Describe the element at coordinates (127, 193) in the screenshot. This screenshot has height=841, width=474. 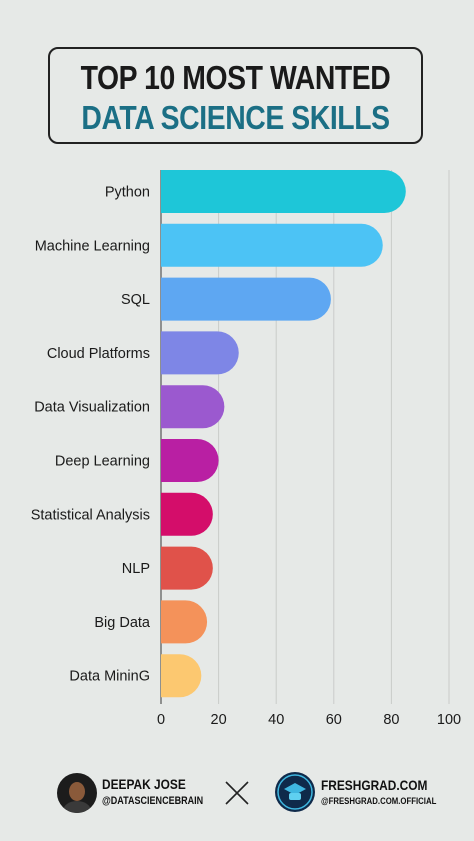
I see `category-label-0: Python` at that location.